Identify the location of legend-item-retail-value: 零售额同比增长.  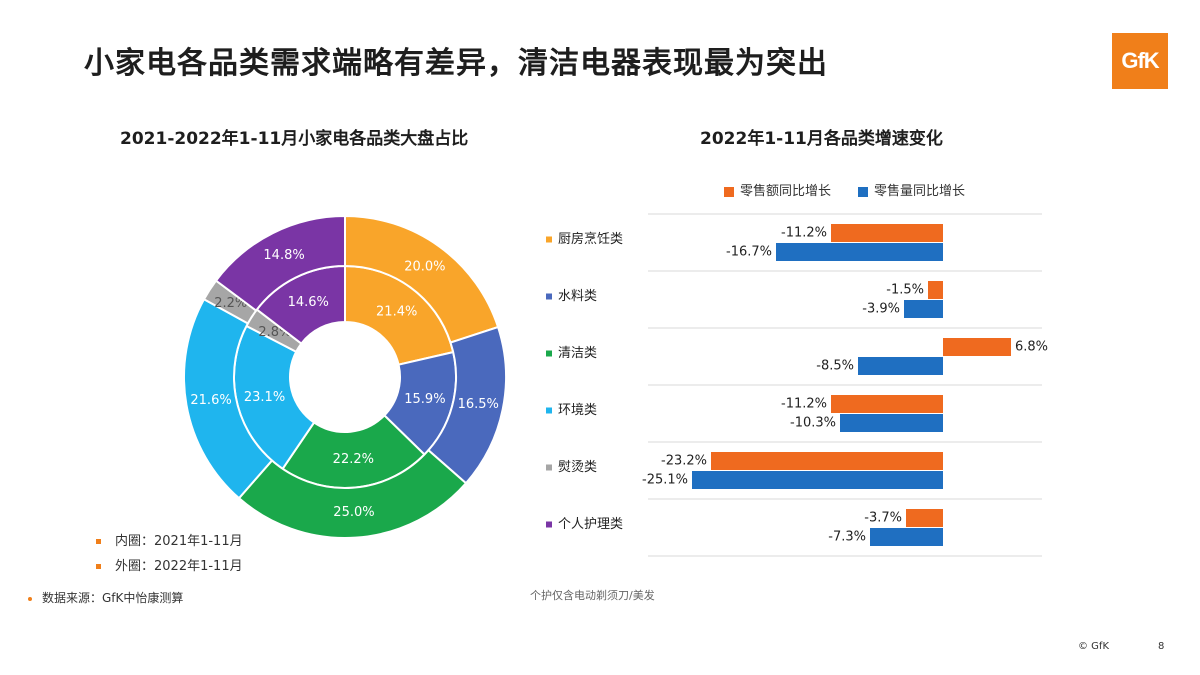
(777, 189).